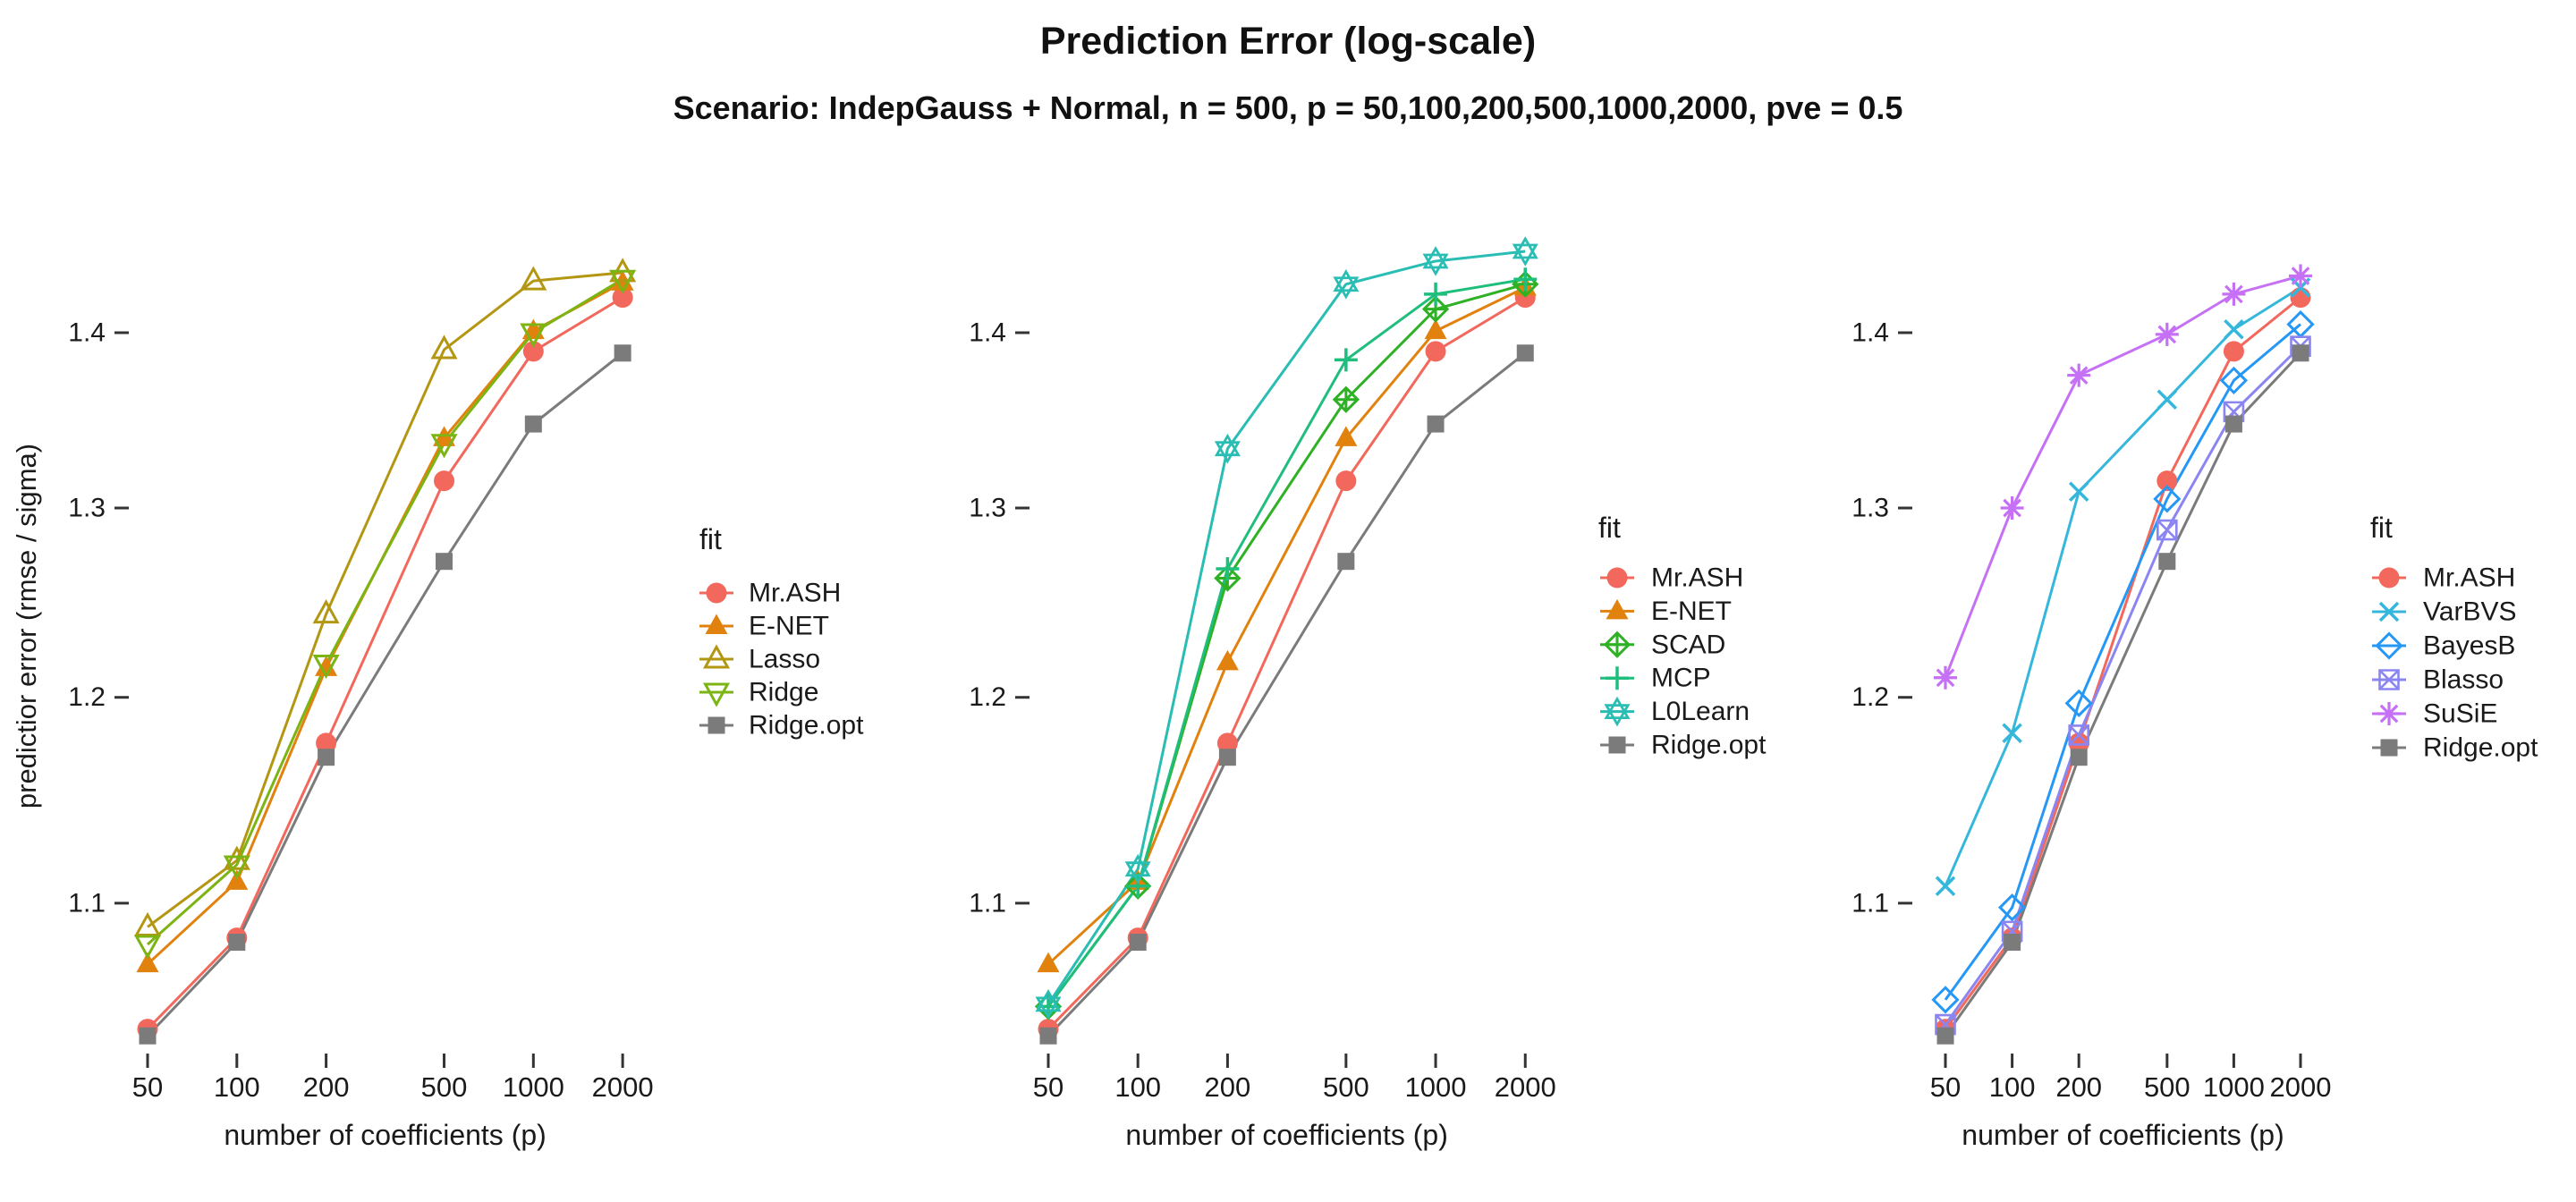 Image resolution: width=2576 pixels, height=1202 pixels. Describe the element at coordinates (1137, 1087) in the screenshot. I see `x-tick-label: 100` at that location.